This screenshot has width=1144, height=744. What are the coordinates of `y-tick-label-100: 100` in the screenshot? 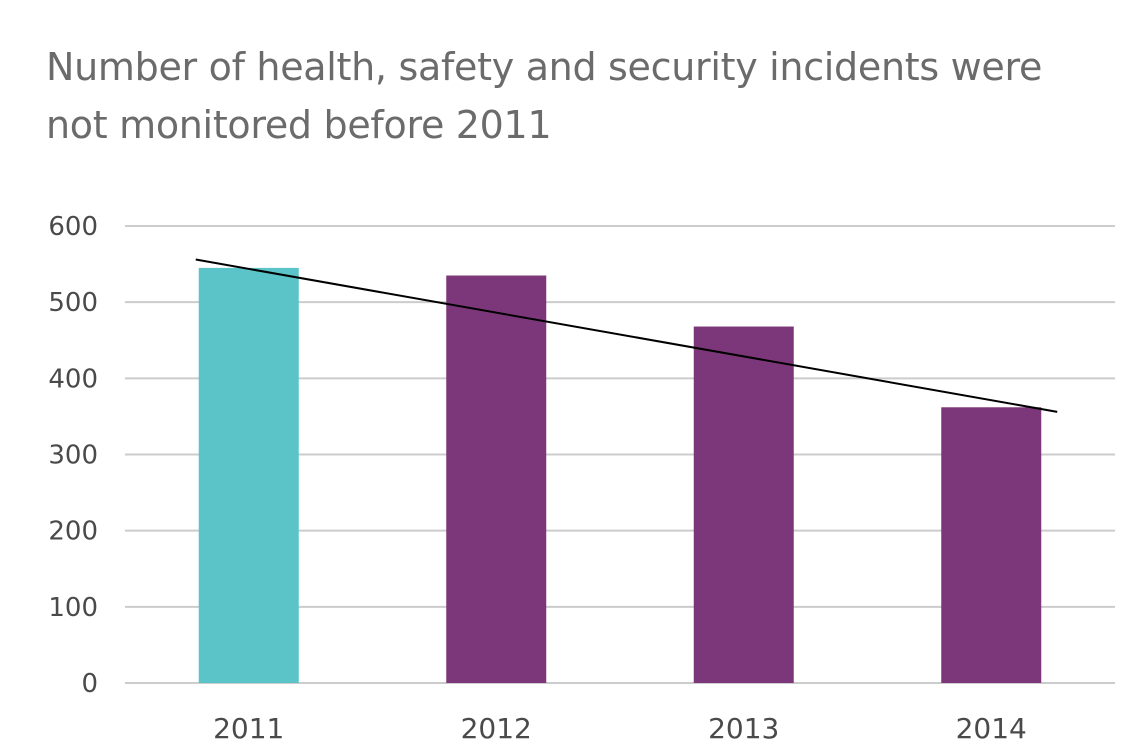 It's located at (73, 608).